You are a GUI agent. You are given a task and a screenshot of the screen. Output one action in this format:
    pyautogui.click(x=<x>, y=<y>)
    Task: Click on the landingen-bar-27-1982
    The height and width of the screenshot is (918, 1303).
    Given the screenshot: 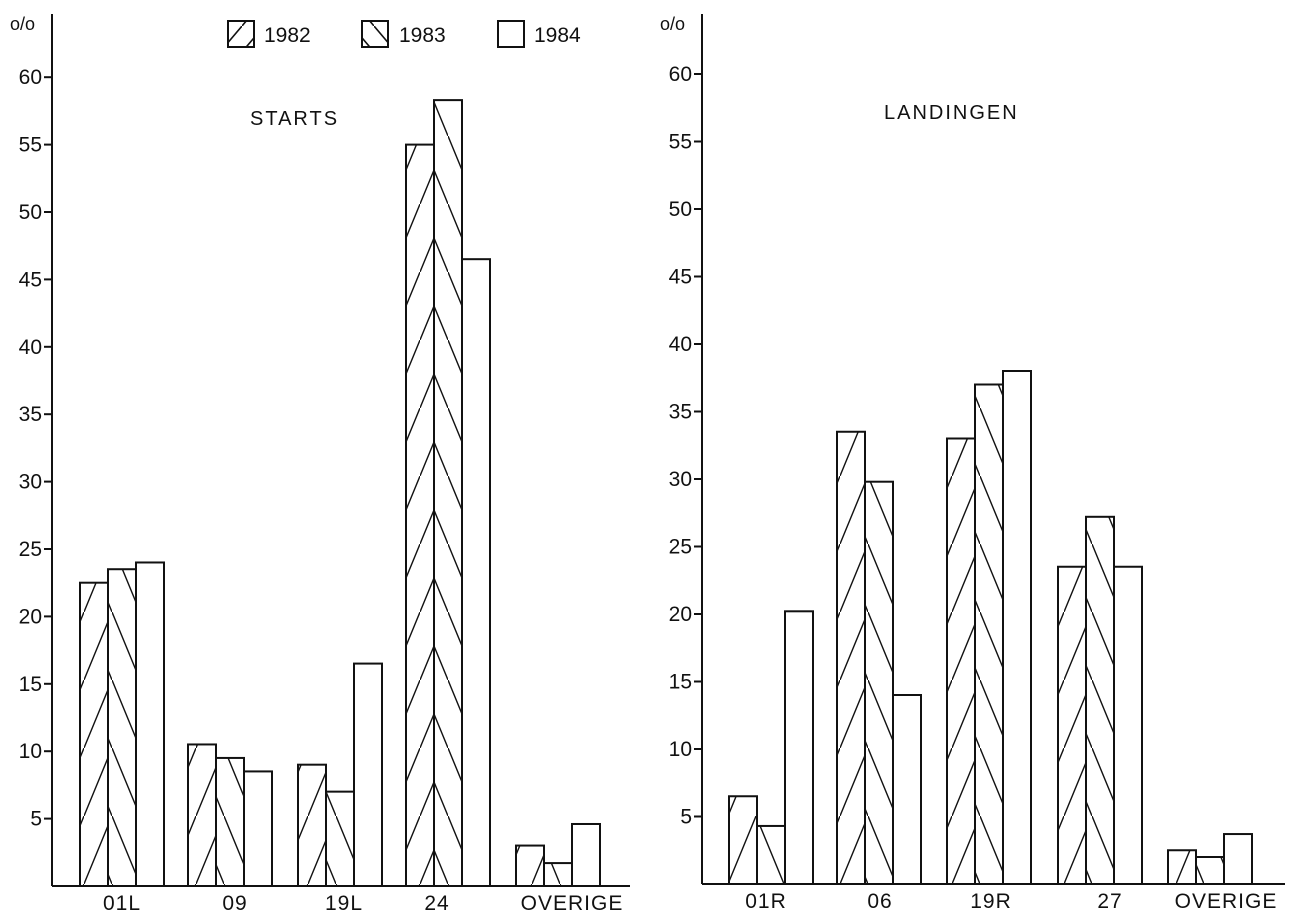 What is the action you would take?
    pyautogui.click(x=1072, y=725)
    